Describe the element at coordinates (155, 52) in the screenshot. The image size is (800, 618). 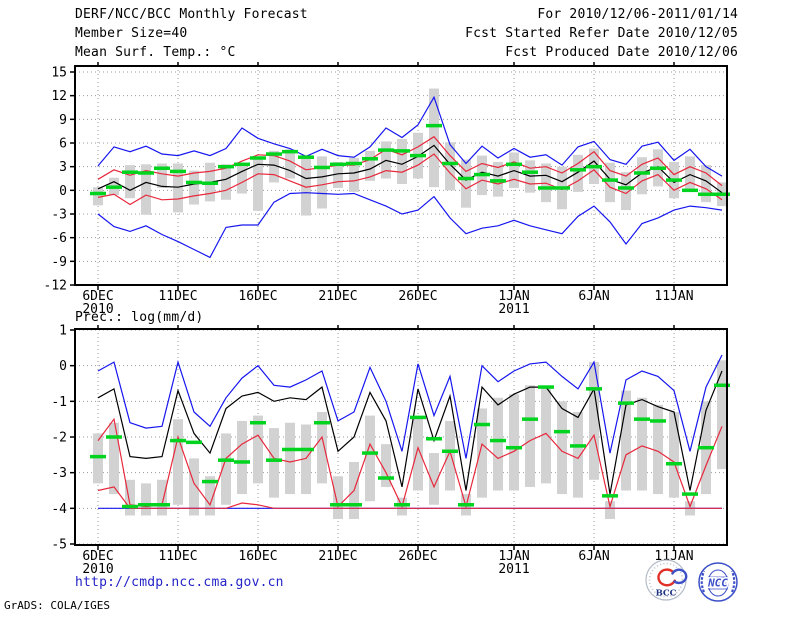
I see `temp-panel-title: Mean Surf. Temp.: °C` at that location.